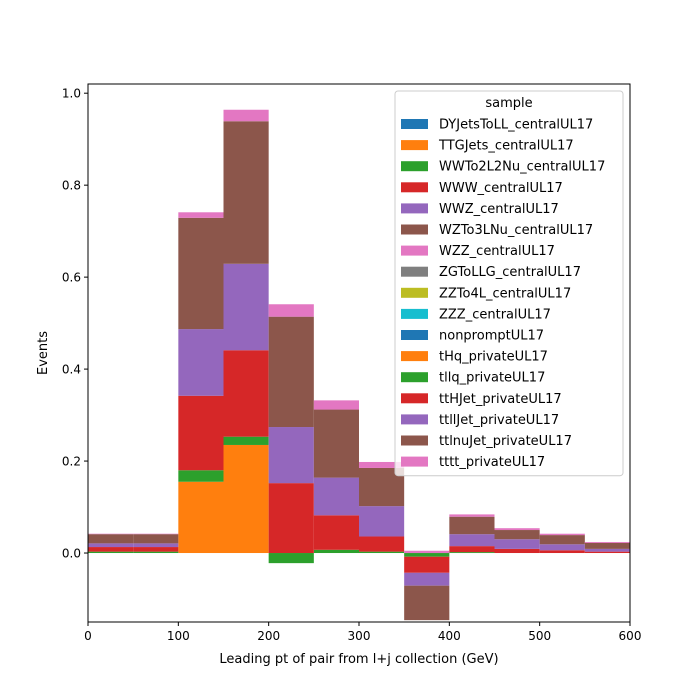 This screenshot has width=700, height=700. I want to click on y-axis-ticks: 0.0 0.2 0.4 0.6 0.8 1.0, so click(75, 324).